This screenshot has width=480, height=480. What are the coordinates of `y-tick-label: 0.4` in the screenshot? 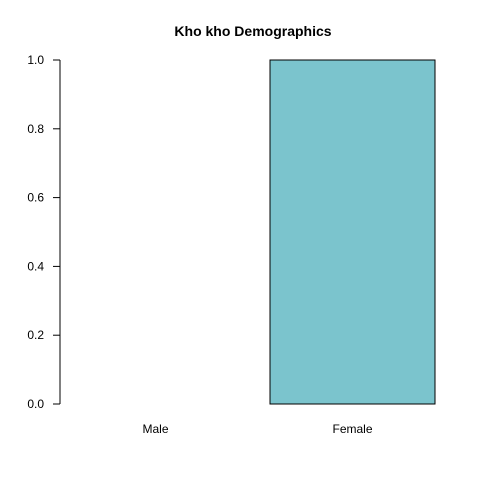 It's located at (35, 266).